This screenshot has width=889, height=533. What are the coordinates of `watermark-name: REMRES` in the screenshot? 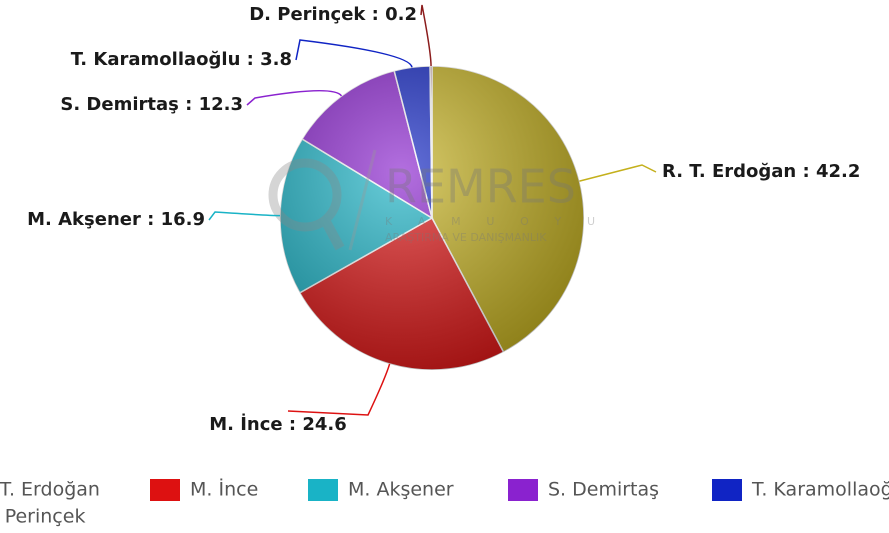 It's located at (480, 187).